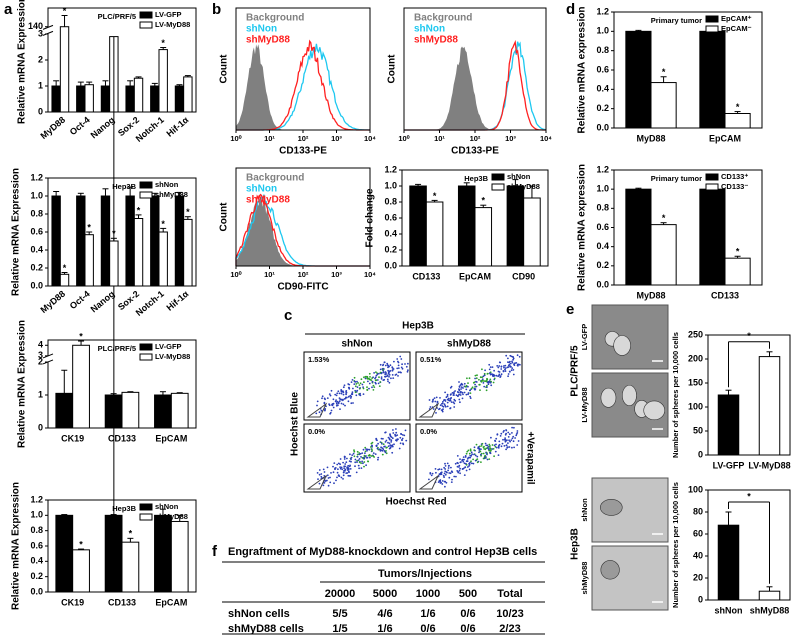 Image resolution: width=798 pixels, height=636 pixels. Describe the element at coordinates (36, 249) in the screenshot. I see `y-tick-label: 0.4` at that location.